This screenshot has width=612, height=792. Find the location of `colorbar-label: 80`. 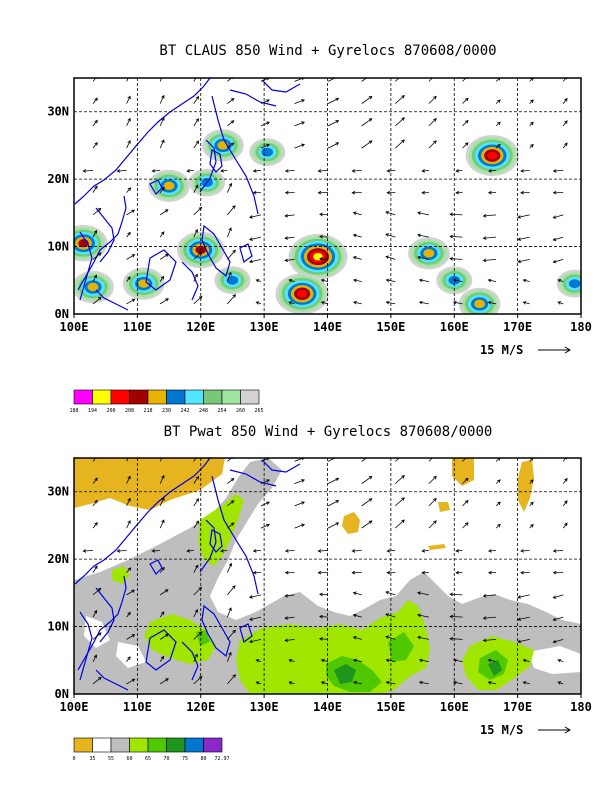

colorbar-label: 80 is located at coordinates (203, 759).